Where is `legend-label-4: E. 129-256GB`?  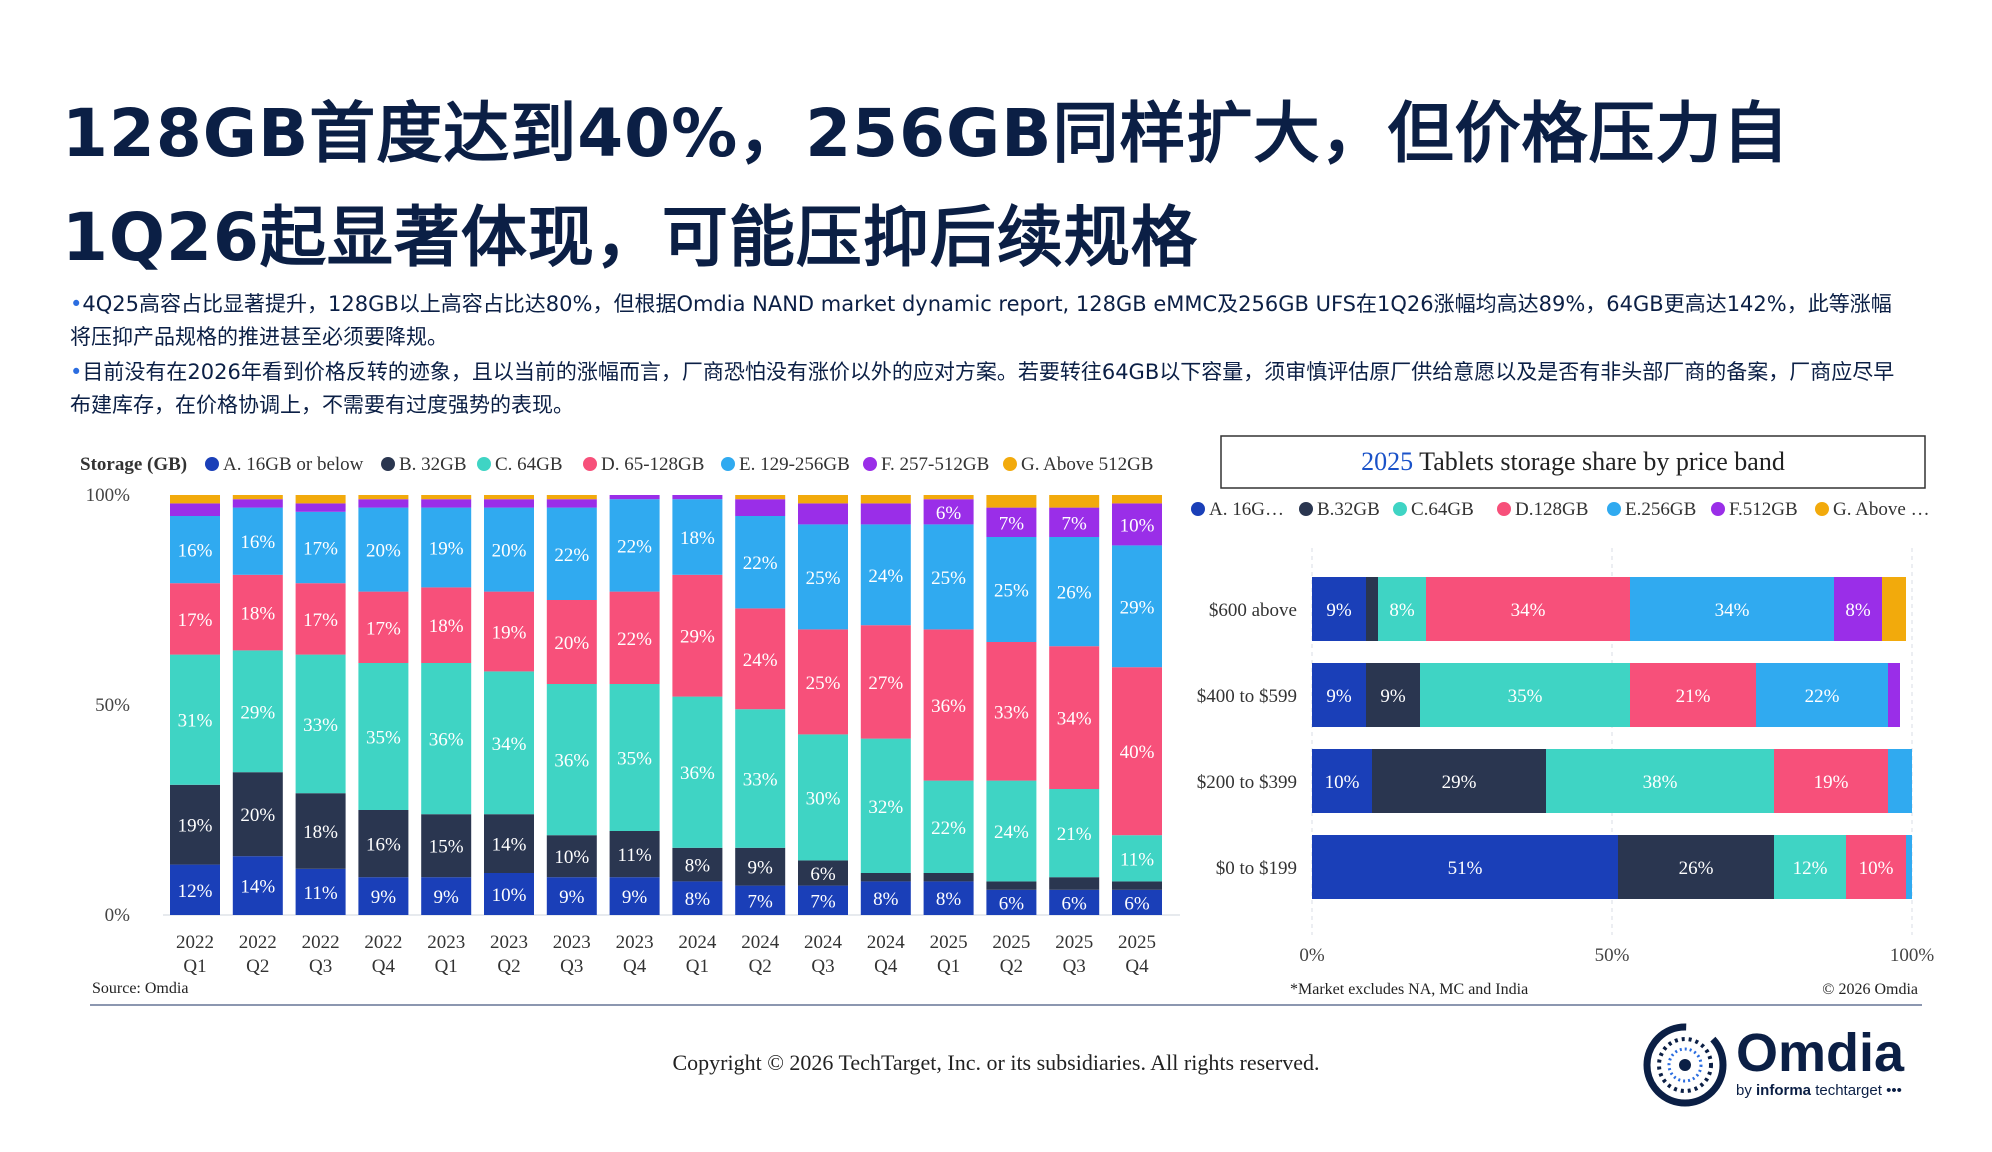
legend-label-4: E. 129-256GB is located at coordinates (794, 464).